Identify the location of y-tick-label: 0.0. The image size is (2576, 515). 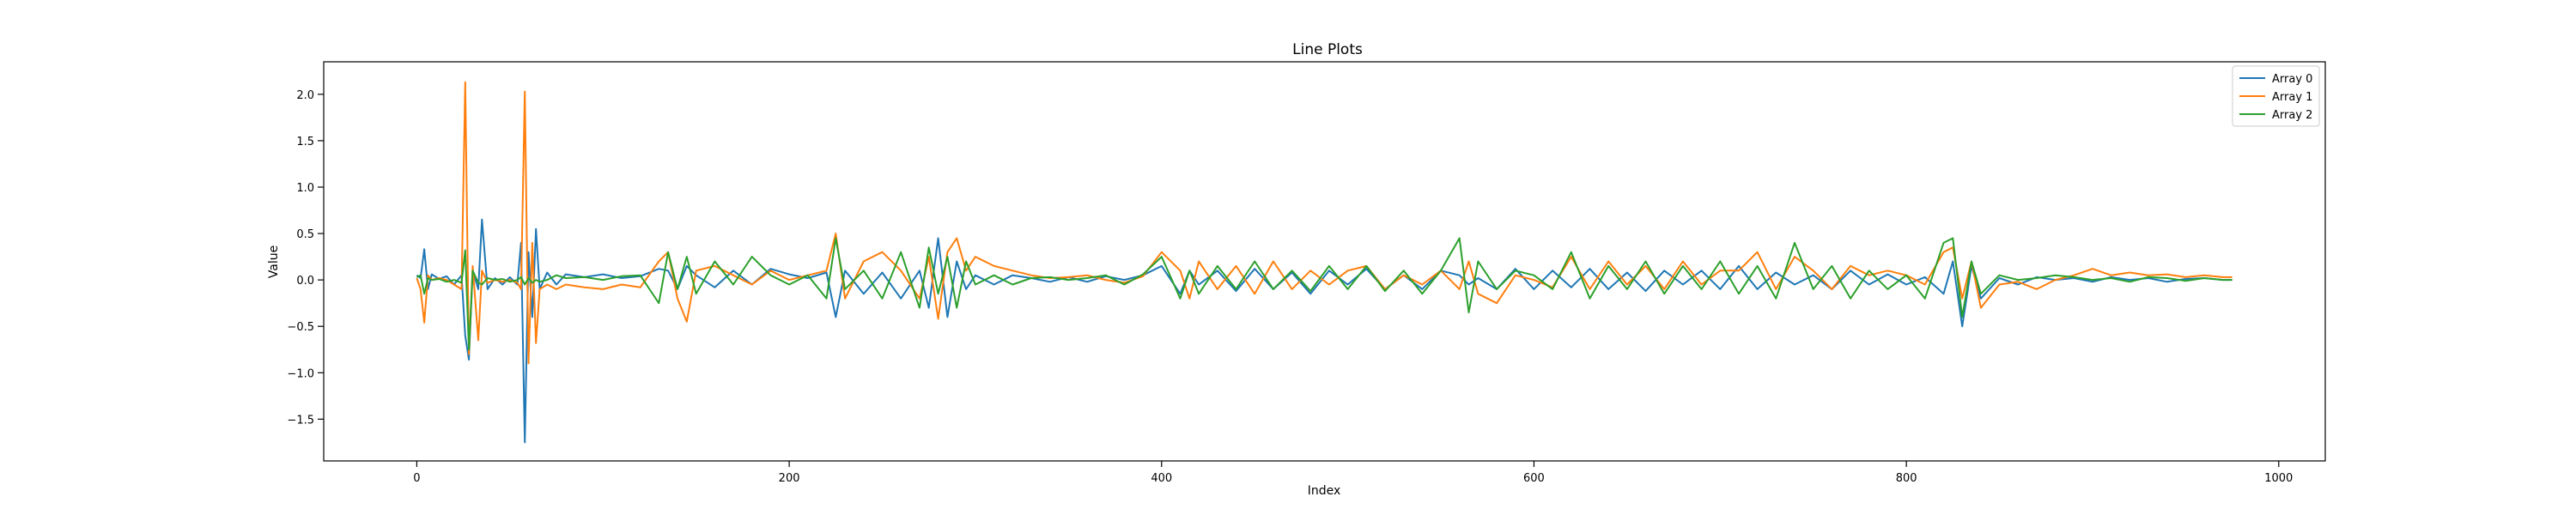
(305, 281).